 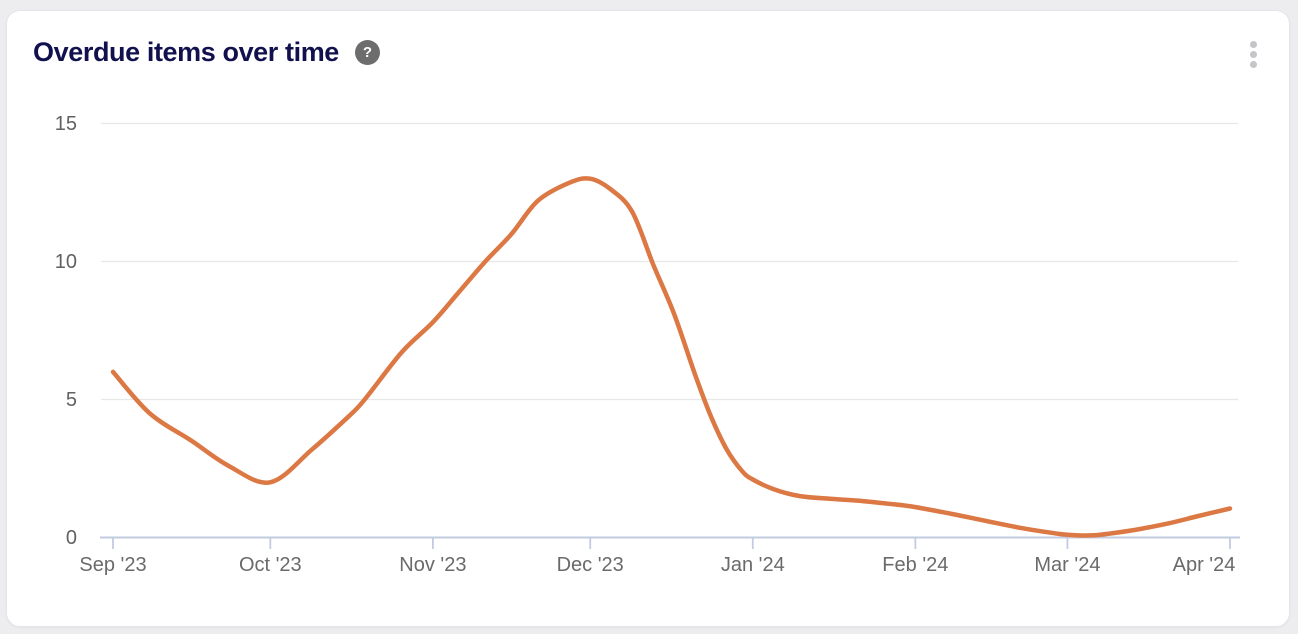 What do you see at coordinates (65, 123) in the screenshot?
I see `y-axis-label: 15` at bounding box center [65, 123].